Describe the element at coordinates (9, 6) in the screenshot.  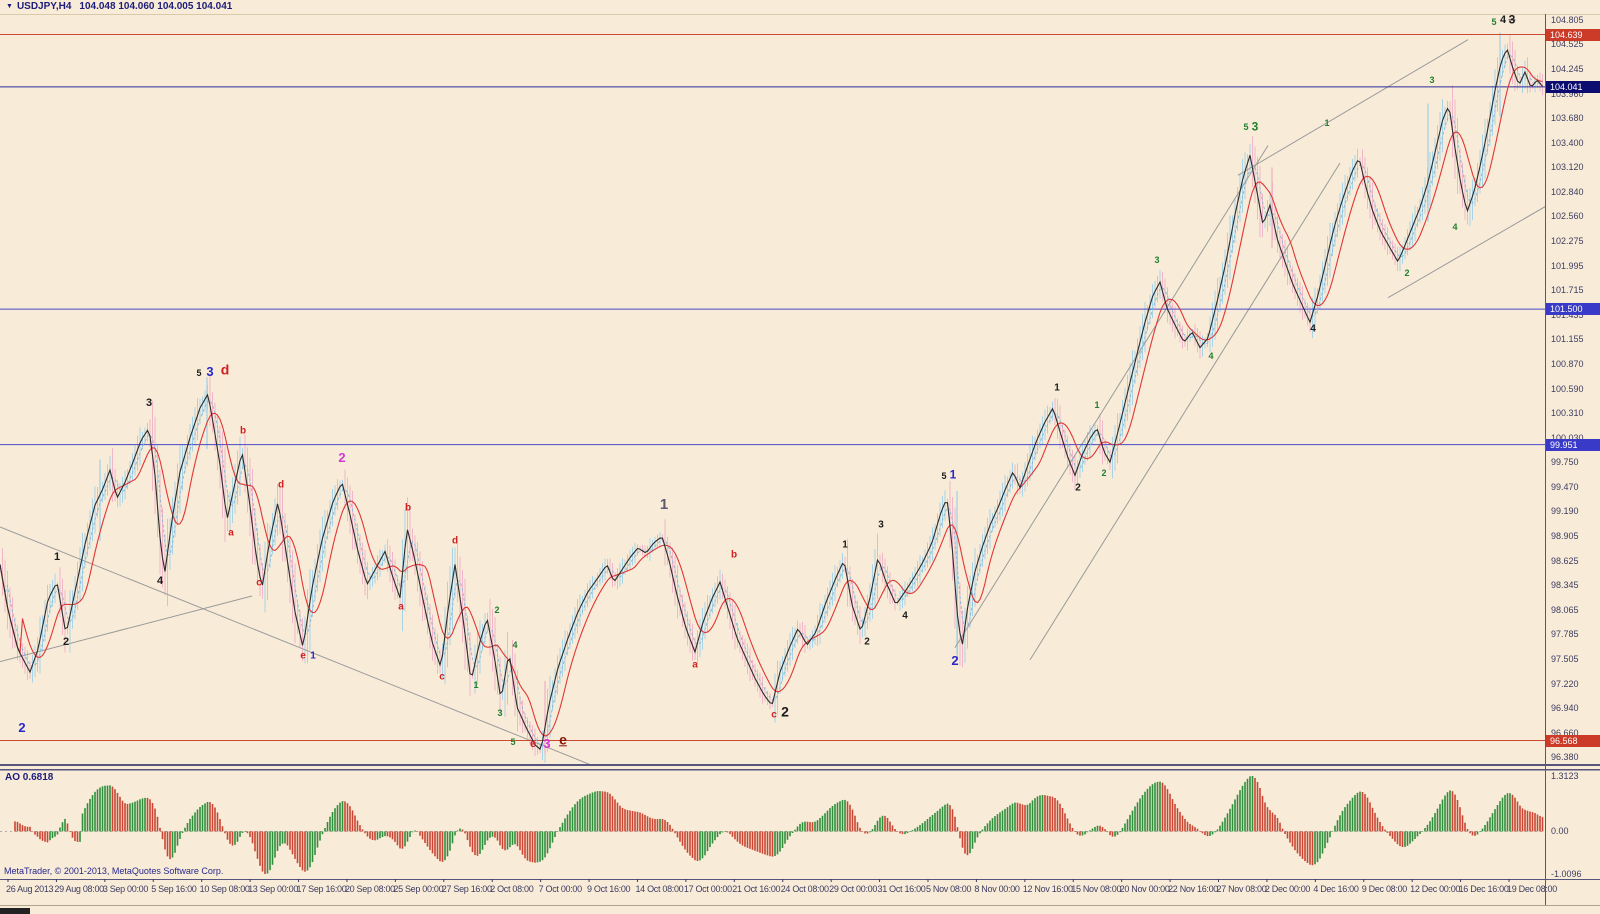
I see `chart-menu-icon: ▼` at that location.